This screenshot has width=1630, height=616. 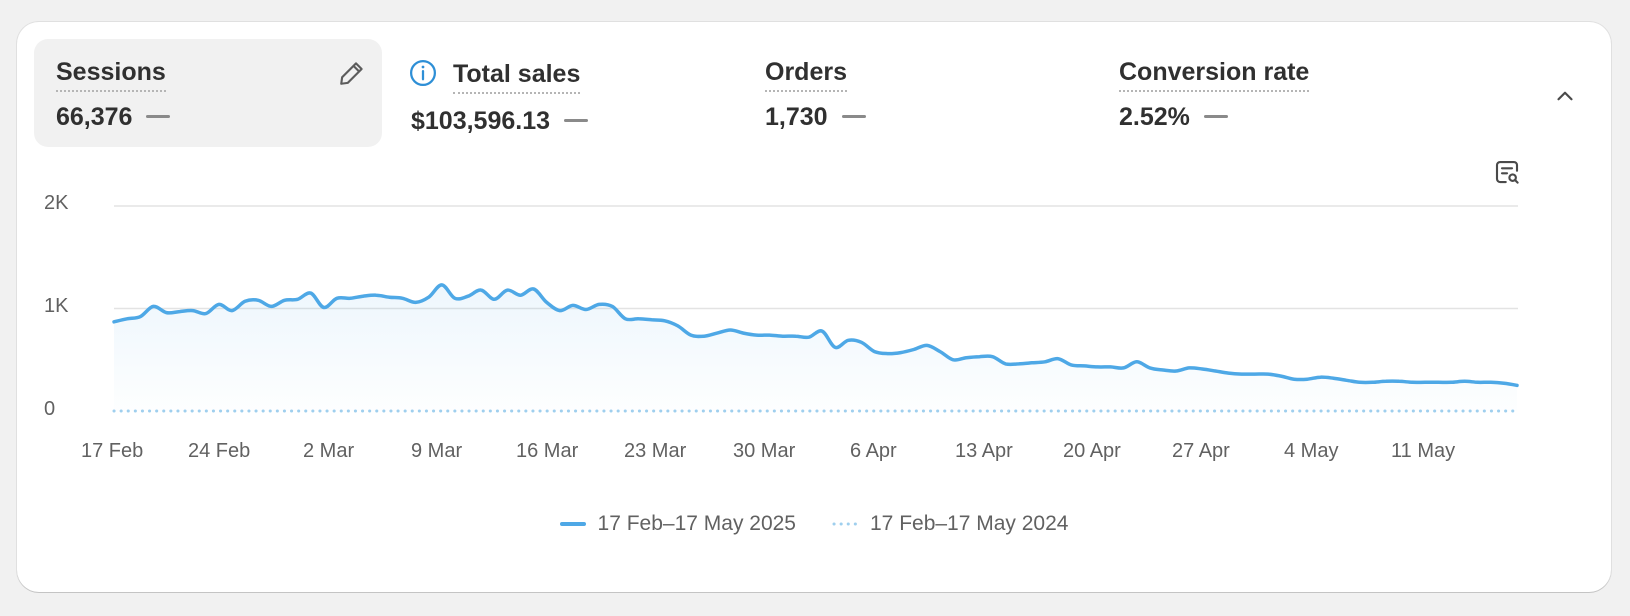 I want to click on metric-value-orders: 1,730, so click(x=815, y=117).